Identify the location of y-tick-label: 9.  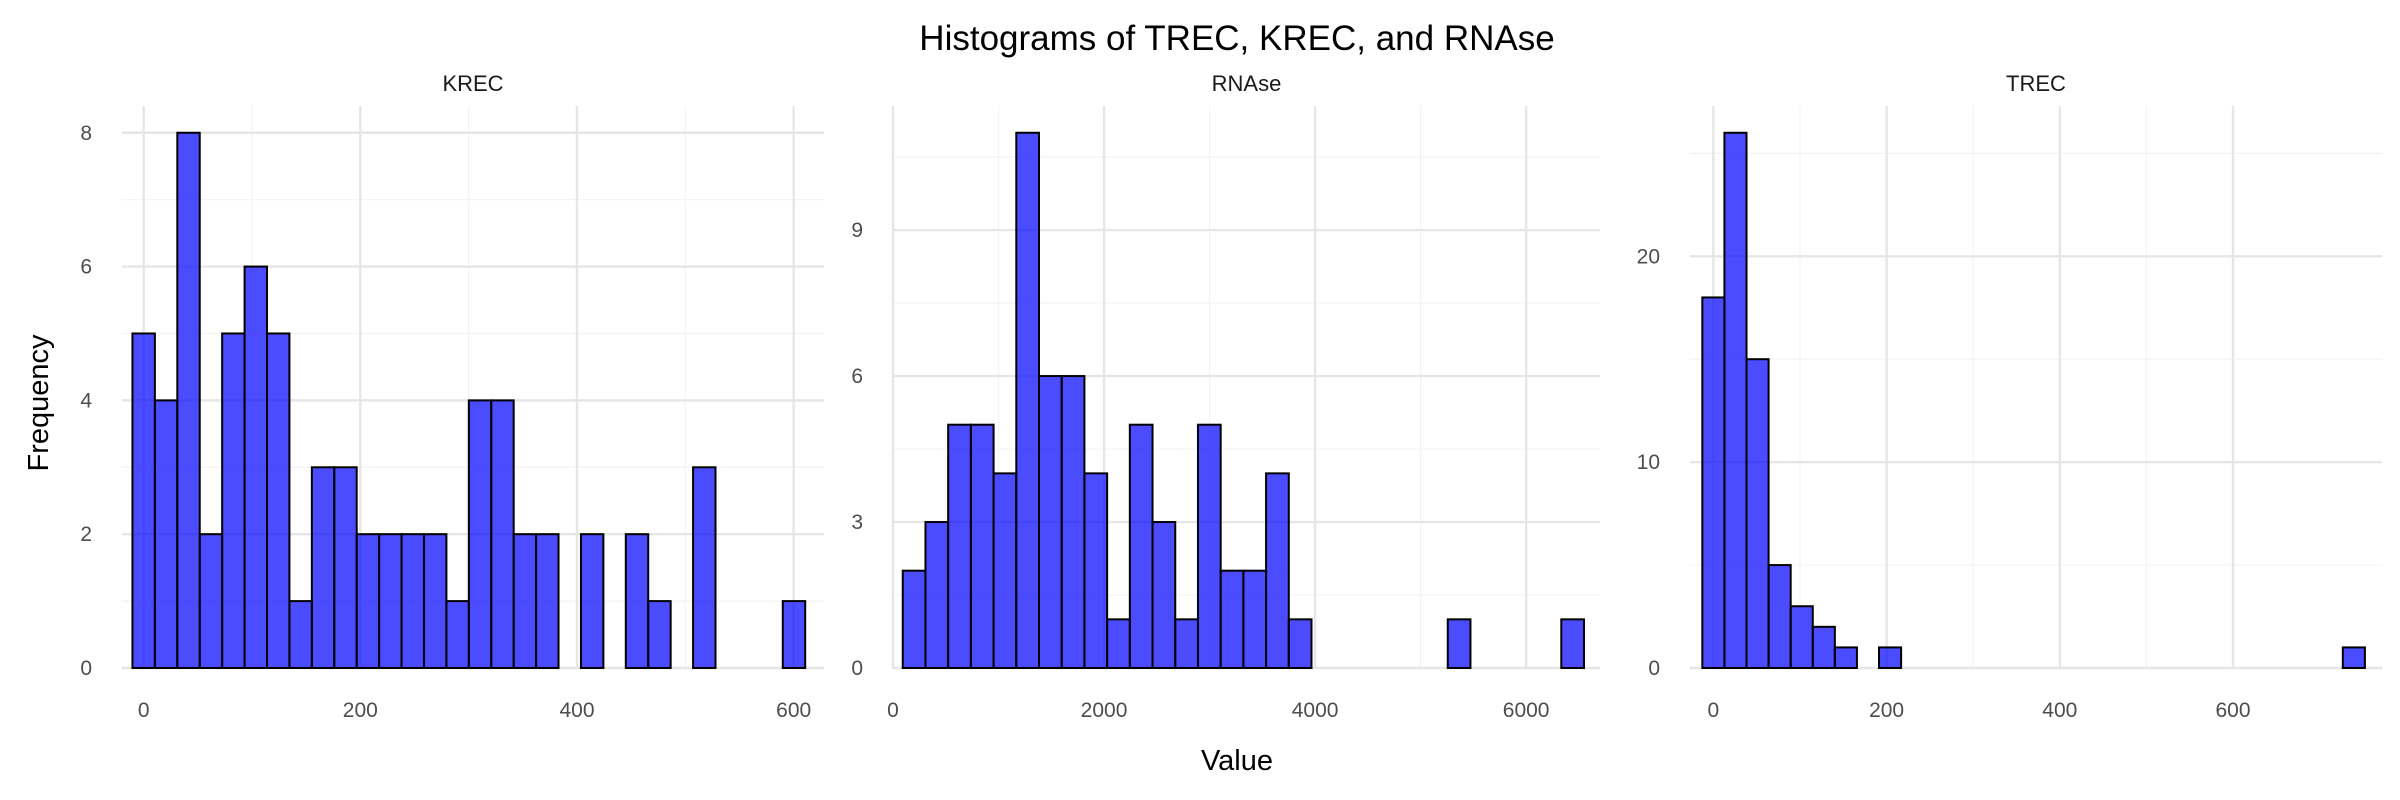
(857, 230).